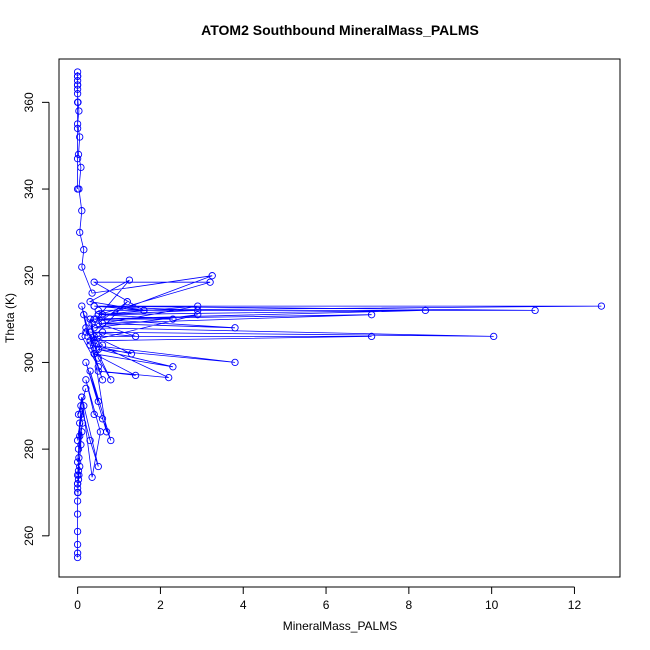  I want to click on x-tick-label: 6, so click(326, 605).